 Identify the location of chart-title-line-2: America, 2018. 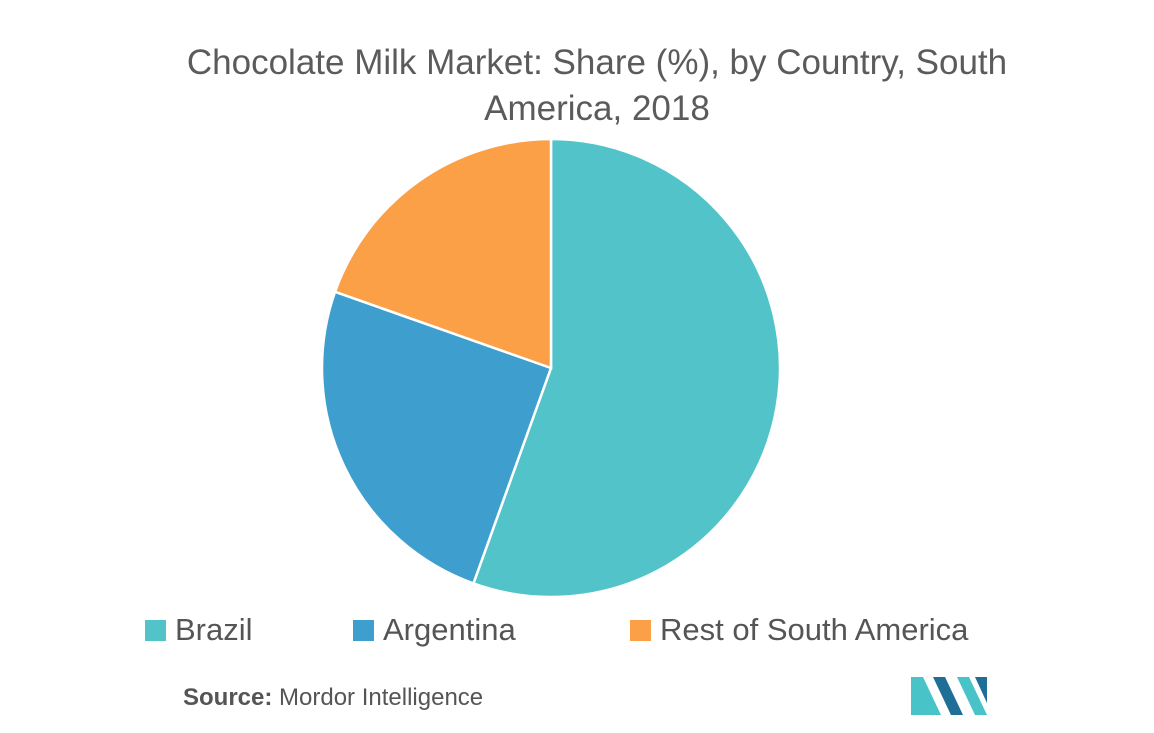
(597, 108).